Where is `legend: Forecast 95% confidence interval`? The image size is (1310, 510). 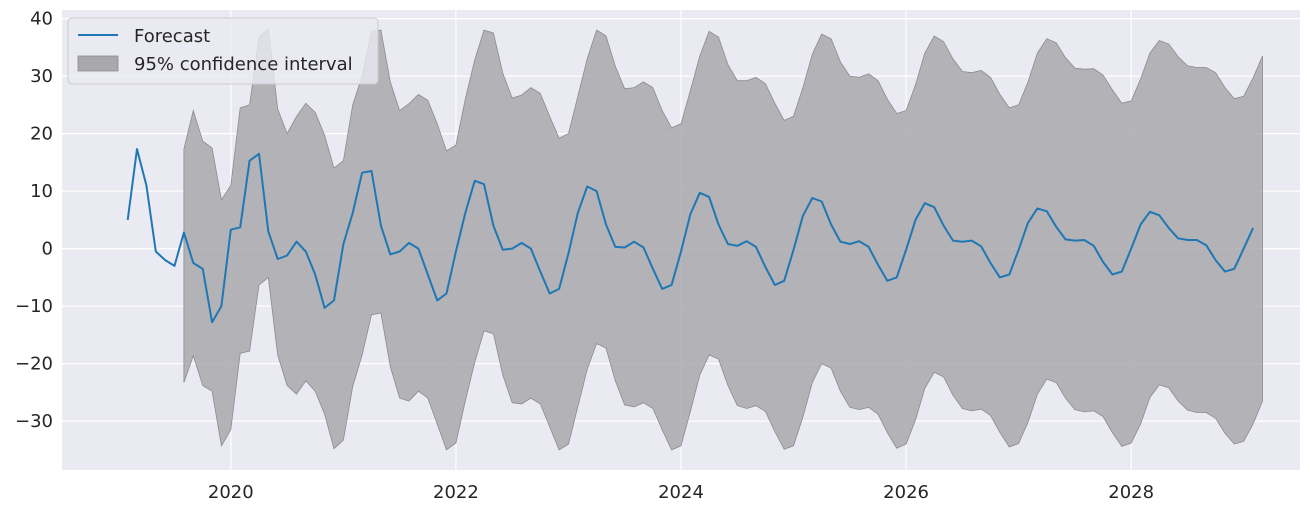
legend: Forecast 95% confidence interval is located at coordinates (223, 51).